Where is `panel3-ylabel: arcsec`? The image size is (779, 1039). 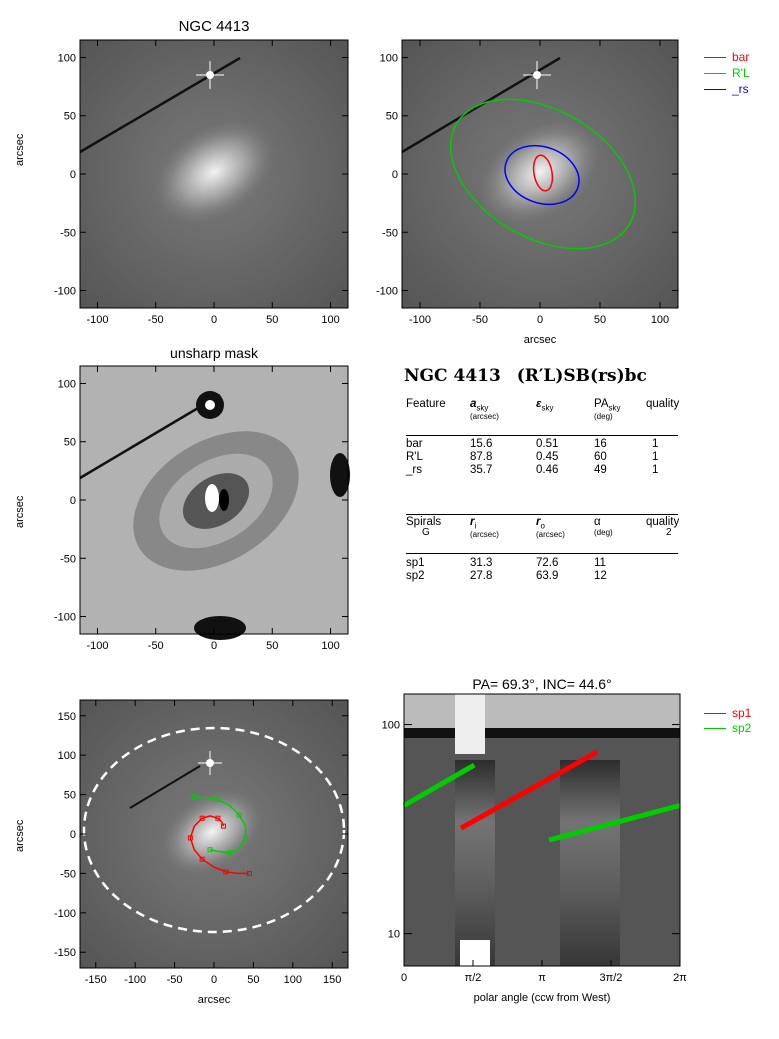 panel3-ylabel: arcsec is located at coordinates (20, 511).